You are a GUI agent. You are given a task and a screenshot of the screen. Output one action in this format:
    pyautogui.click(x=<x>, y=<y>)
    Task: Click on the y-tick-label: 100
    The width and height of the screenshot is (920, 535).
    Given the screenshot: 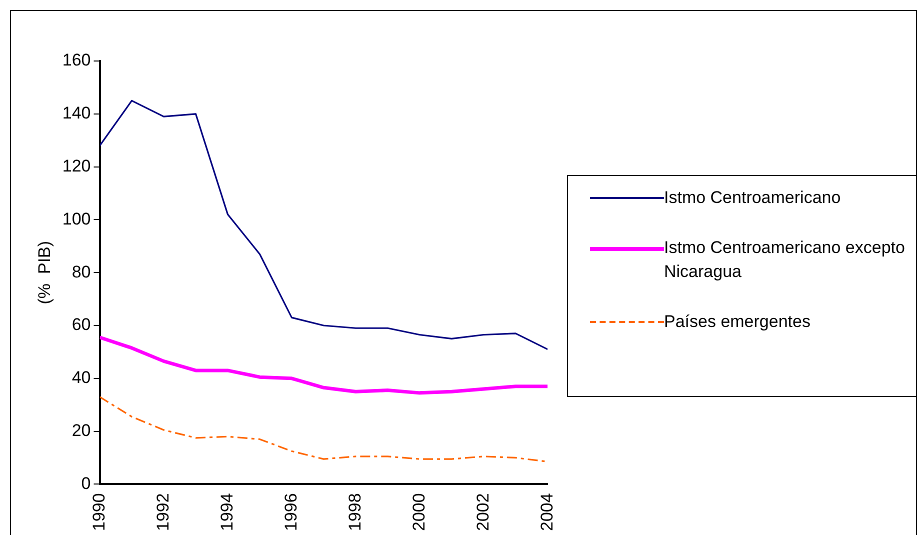 What is the action you would take?
    pyautogui.click(x=76, y=218)
    